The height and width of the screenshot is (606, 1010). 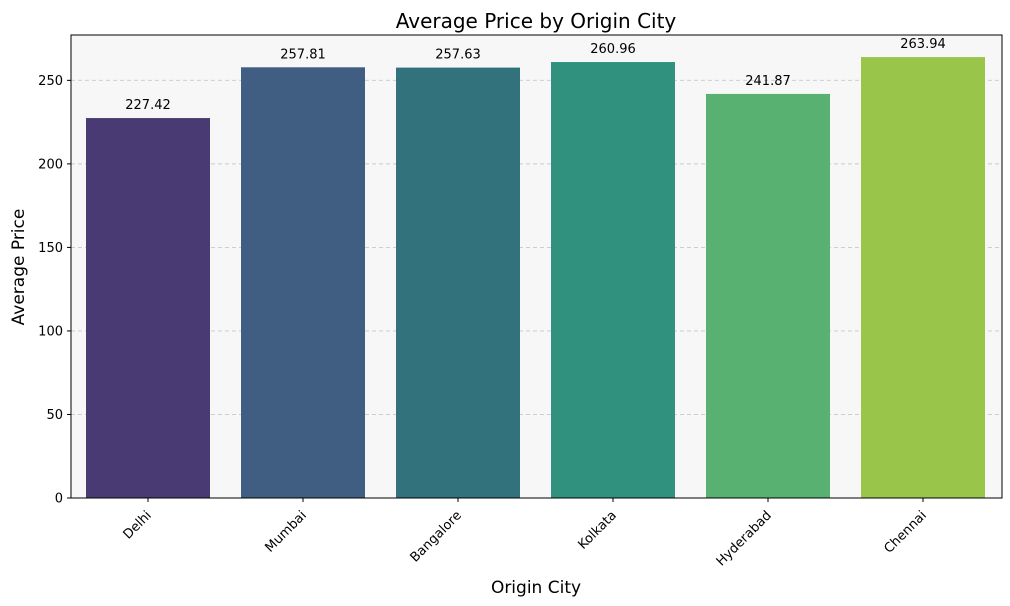 What do you see at coordinates (59, 499) in the screenshot?
I see `y-tick-label: 0` at bounding box center [59, 499].